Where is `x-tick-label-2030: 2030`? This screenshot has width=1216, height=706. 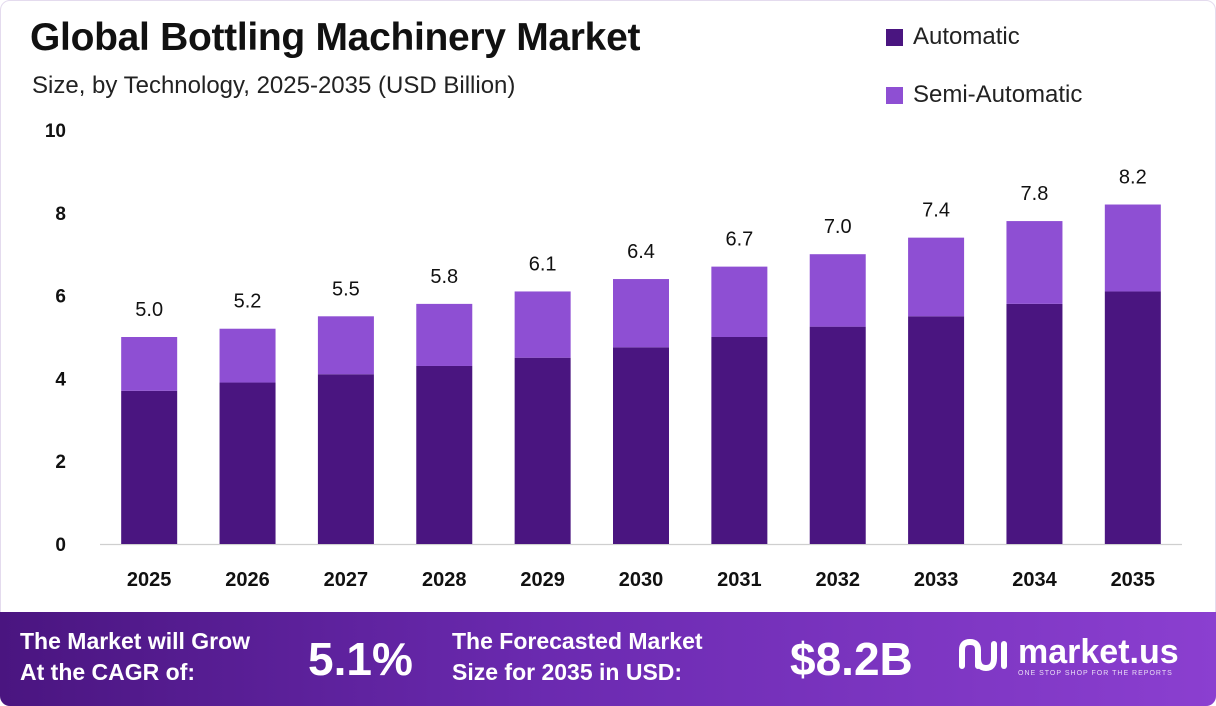 x-tick-label-2030: 2030 is located at coordinates (641, 580).